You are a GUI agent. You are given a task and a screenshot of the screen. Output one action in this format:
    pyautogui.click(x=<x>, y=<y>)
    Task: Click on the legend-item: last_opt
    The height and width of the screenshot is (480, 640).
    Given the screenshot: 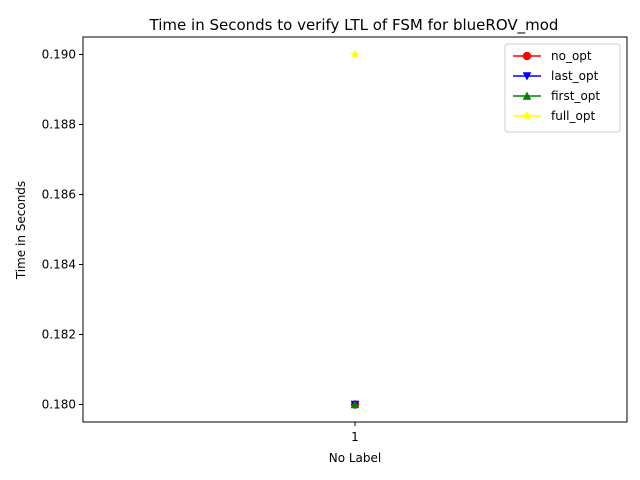 What is the action you would take?
    pyautogui.click(x=556, y=76)
    